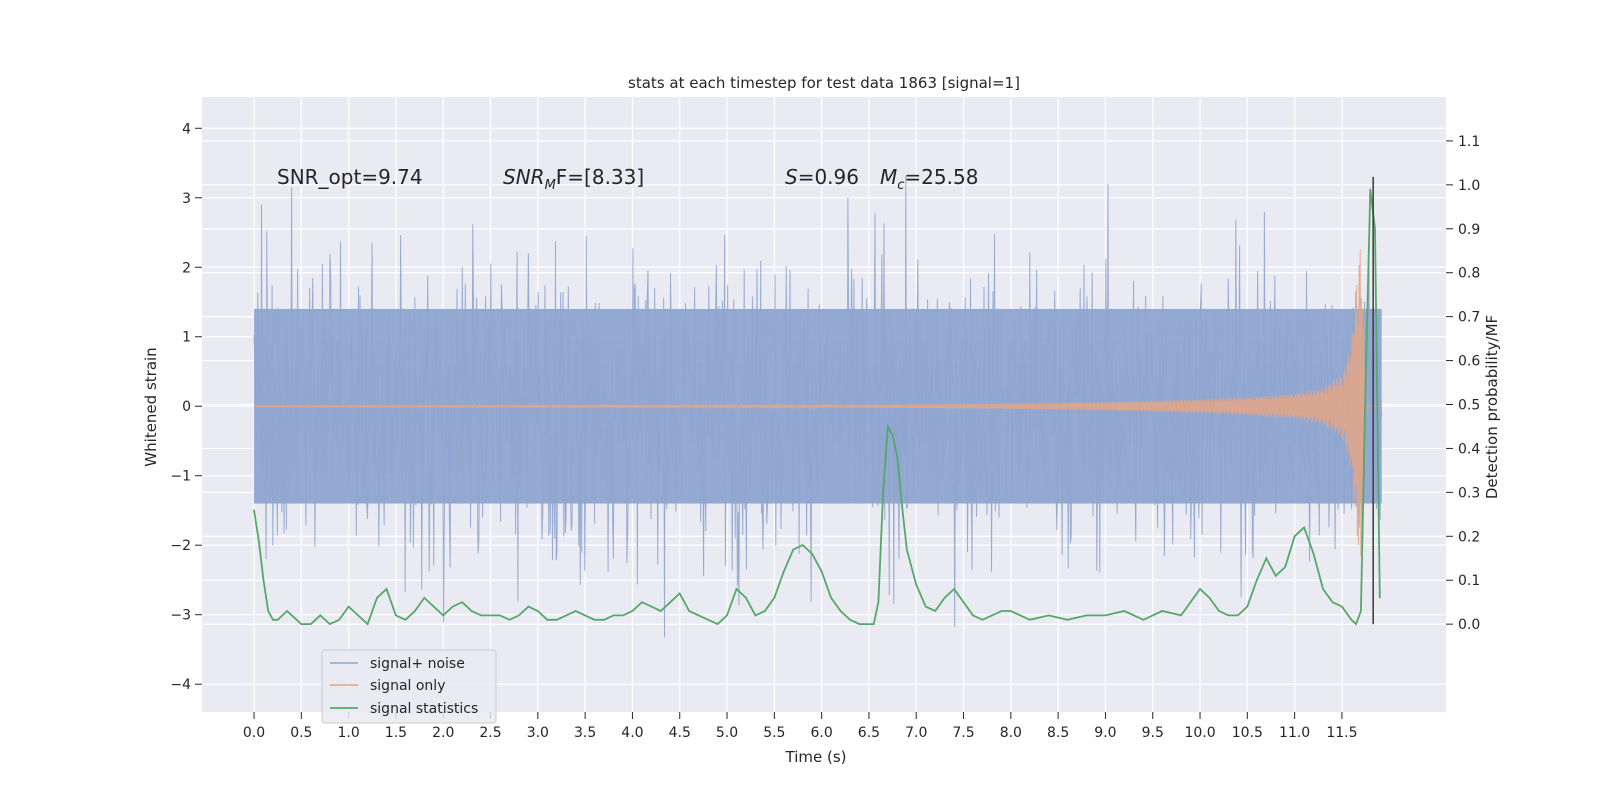 This screenshot has height=800, width=1600. Describe the element at coordinates (348, 733) in the screenshot. I see `x-tick-label: 1.0` at that location.